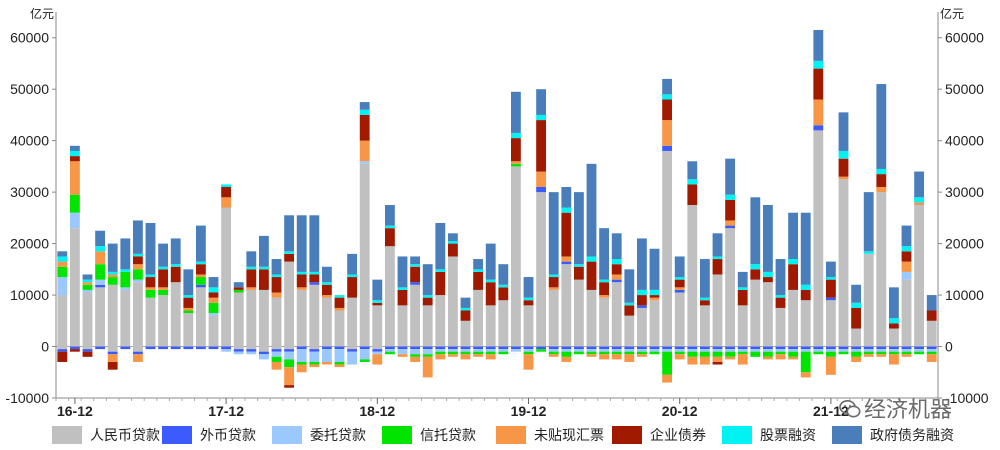 Image resolution: width=1000 pixels, height=450 pixels. I want to click on x-tick-label: 19-12, so click(529, 411).